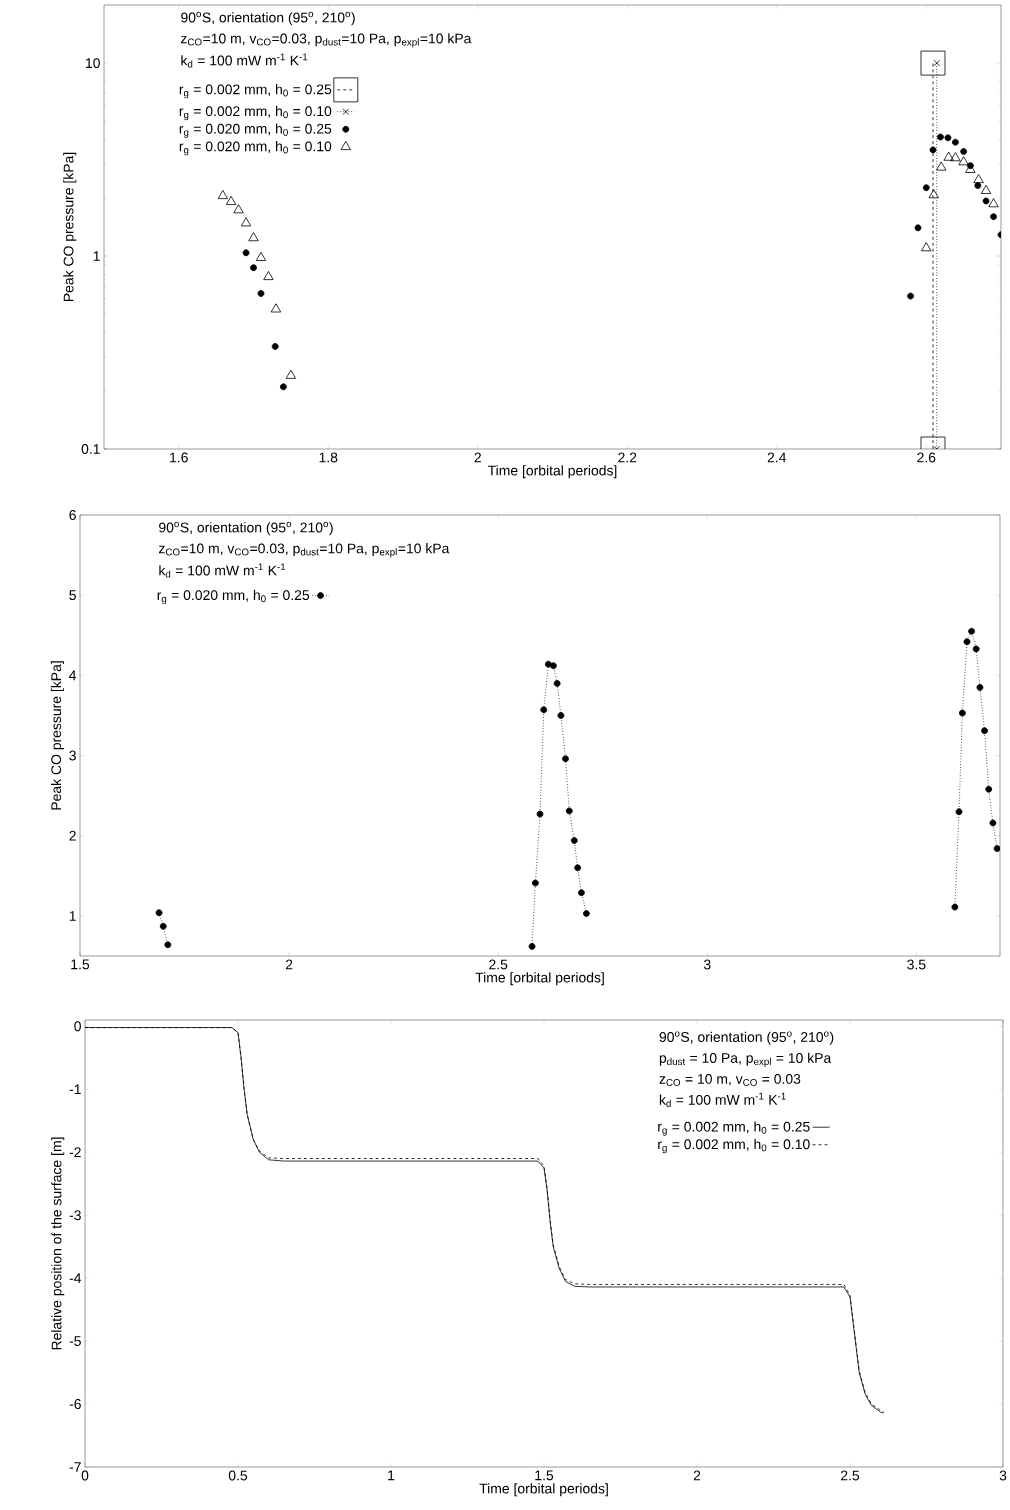 This screenshot has height=1510, width=1010. Describe the element at coordinates (777, 457) in the screenshot. I see `x-tick-label: 2.4` at that location.